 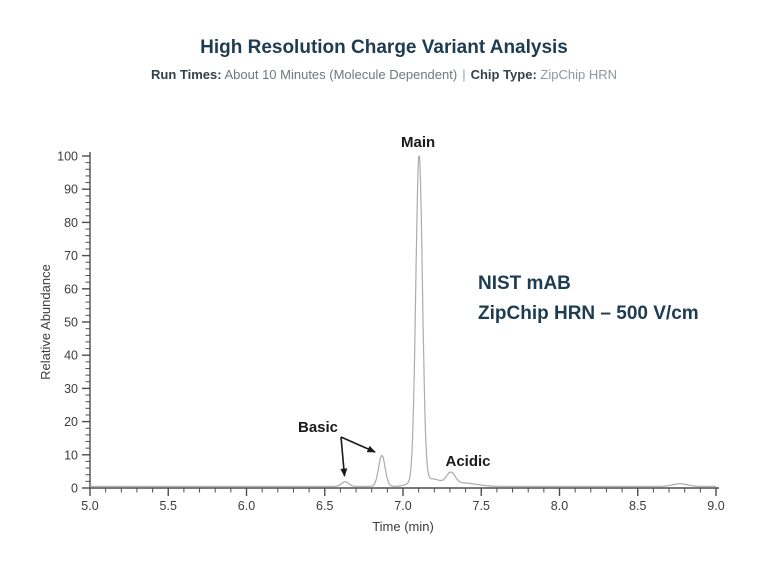 I want to click on y-axis-ticks: 0 10 20 30 40 50 60 70 80 90 100, so click(x=73, y=323).